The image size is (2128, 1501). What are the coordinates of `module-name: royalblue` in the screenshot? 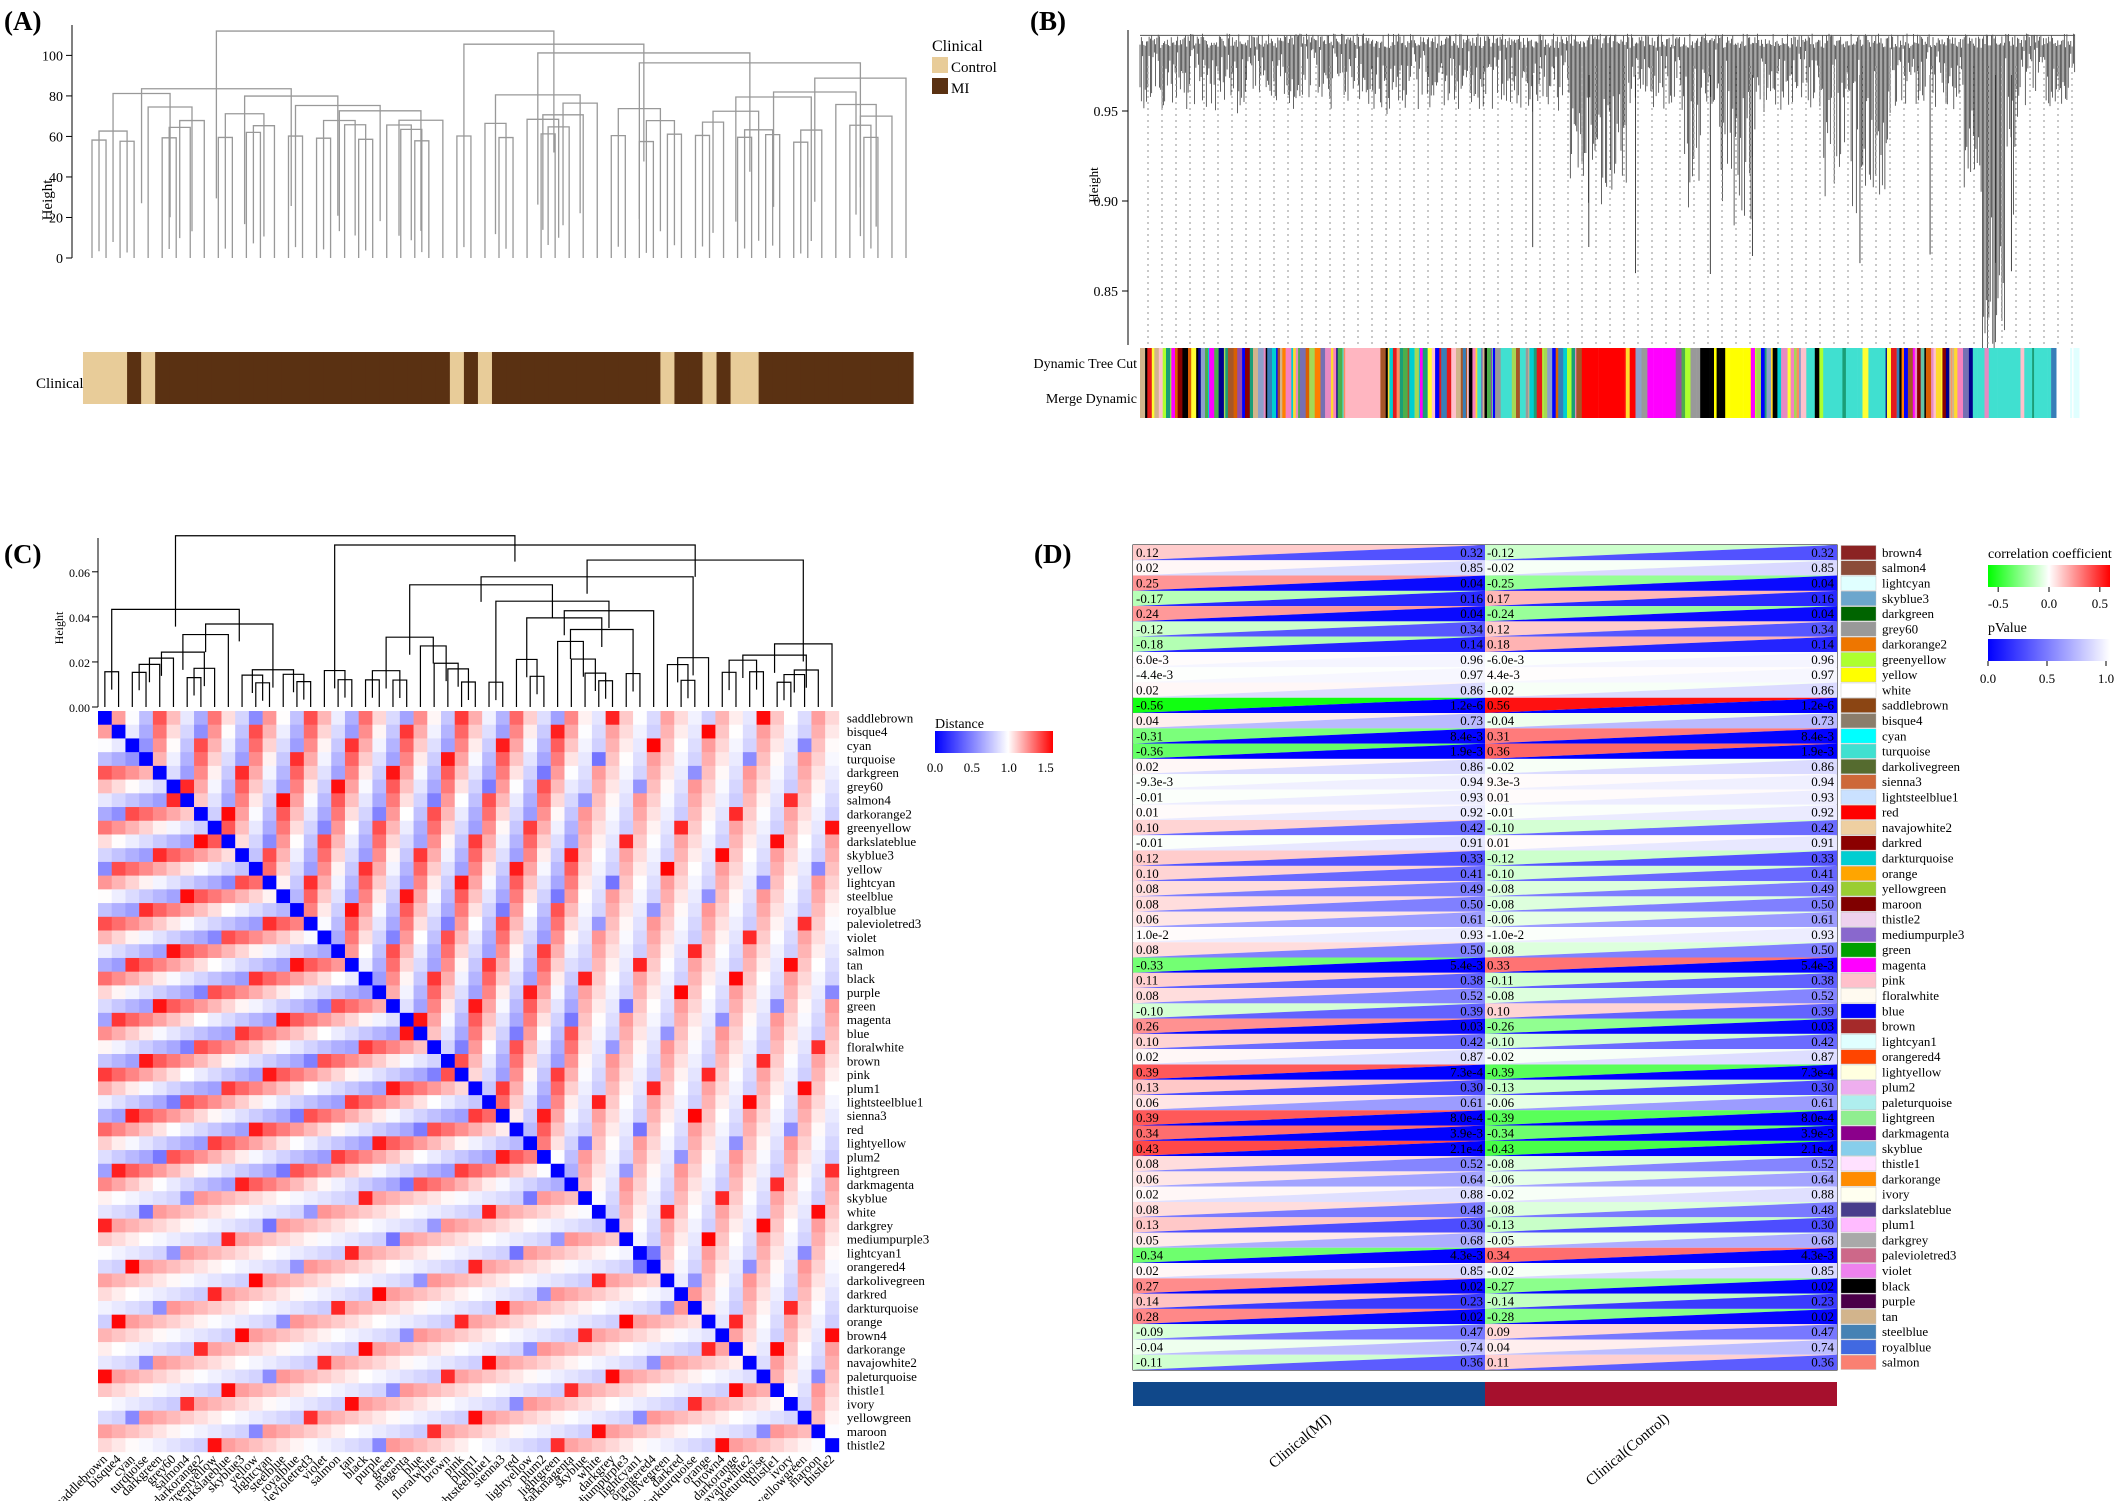 It's located at (1906, 1346).